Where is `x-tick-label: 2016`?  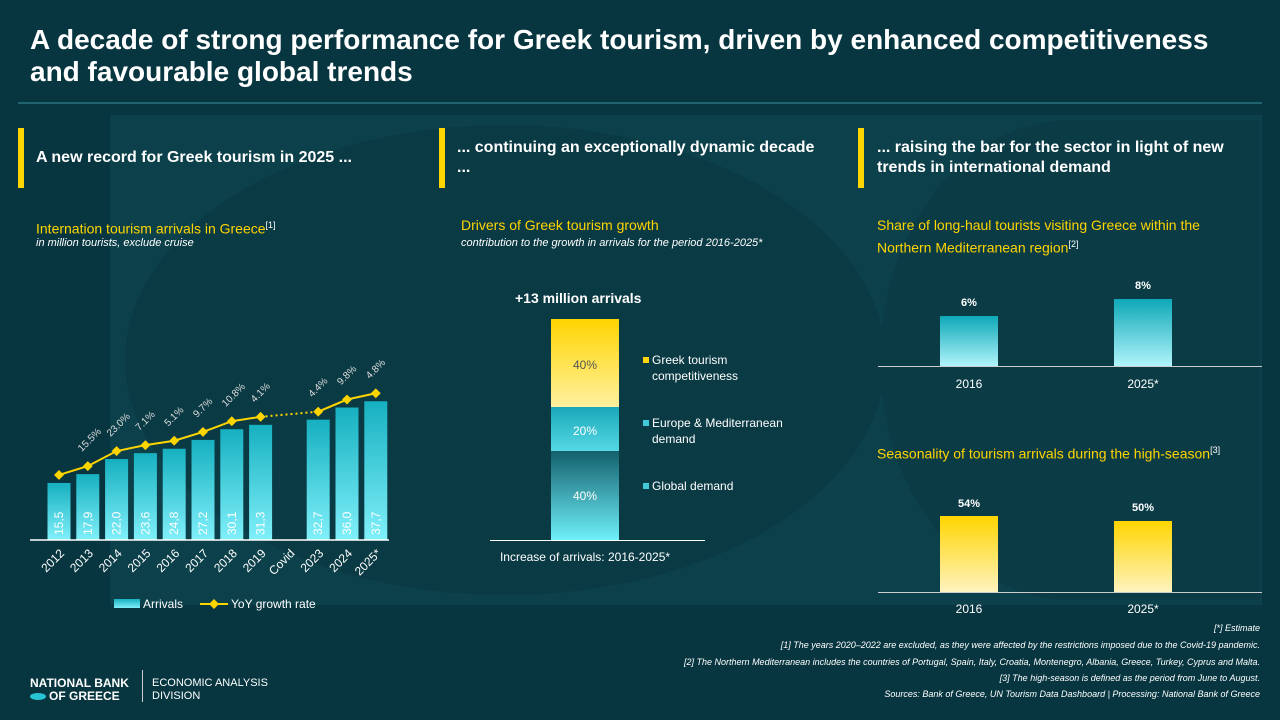 x-tick-label: 2016 is located at coordinates (168, 560).